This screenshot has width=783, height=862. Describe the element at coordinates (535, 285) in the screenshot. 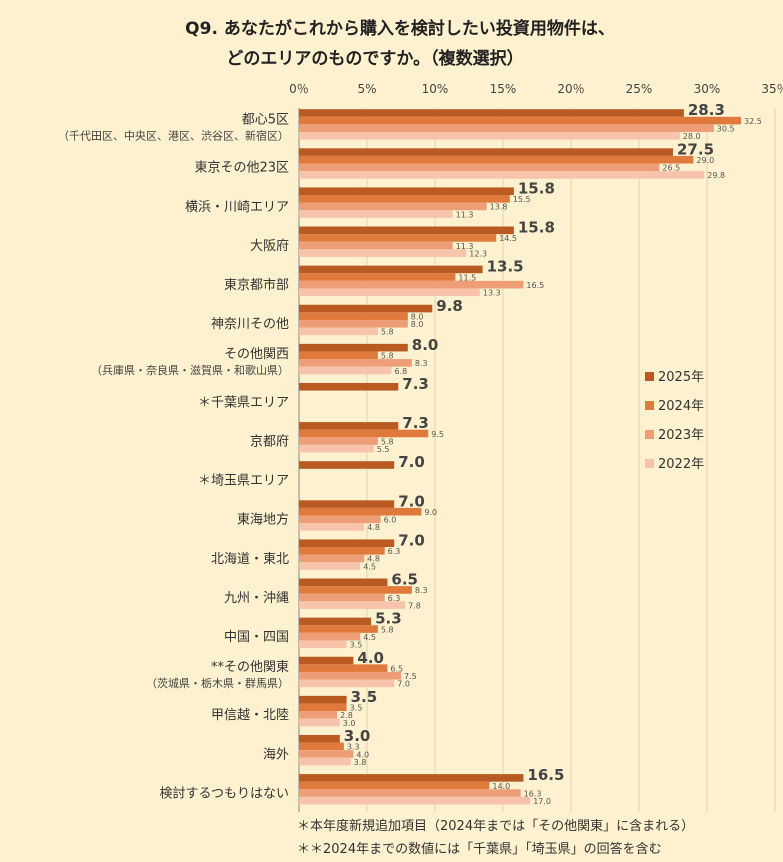

I see `data-label: 16.5` at that location.